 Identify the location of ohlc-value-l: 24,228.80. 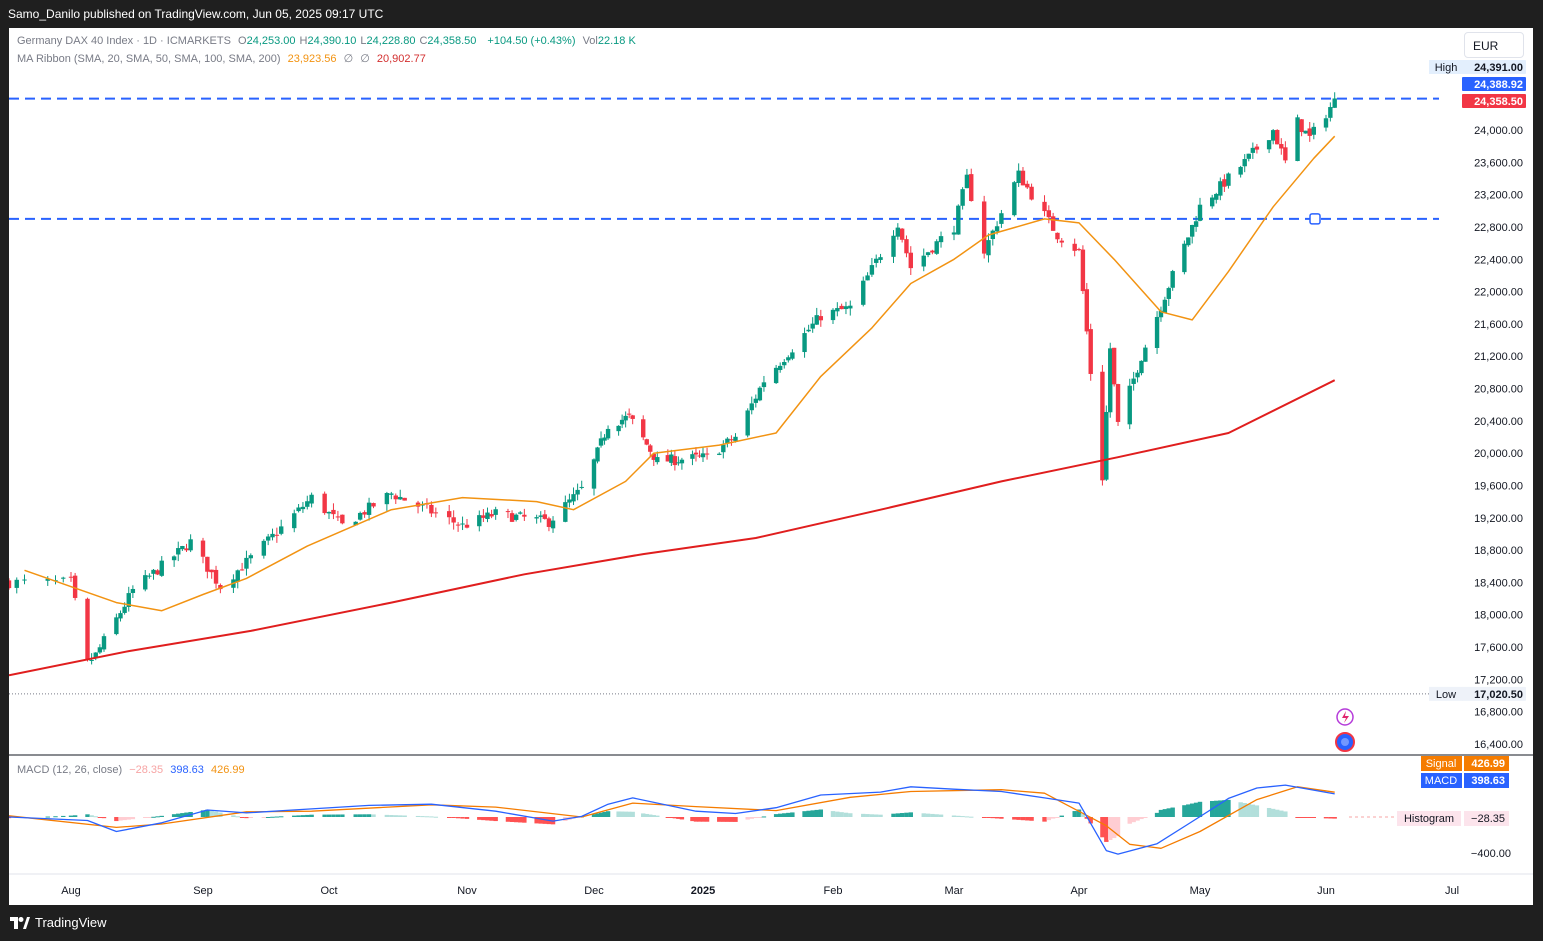
(391, 41).